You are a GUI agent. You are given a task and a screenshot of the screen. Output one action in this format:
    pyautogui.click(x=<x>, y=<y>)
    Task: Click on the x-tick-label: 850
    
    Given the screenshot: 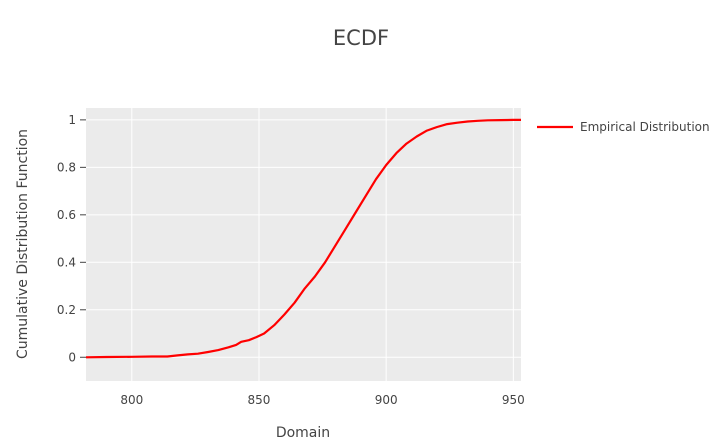 What is the action you would take?
    pyautogui.click(x=259, y=400)
    